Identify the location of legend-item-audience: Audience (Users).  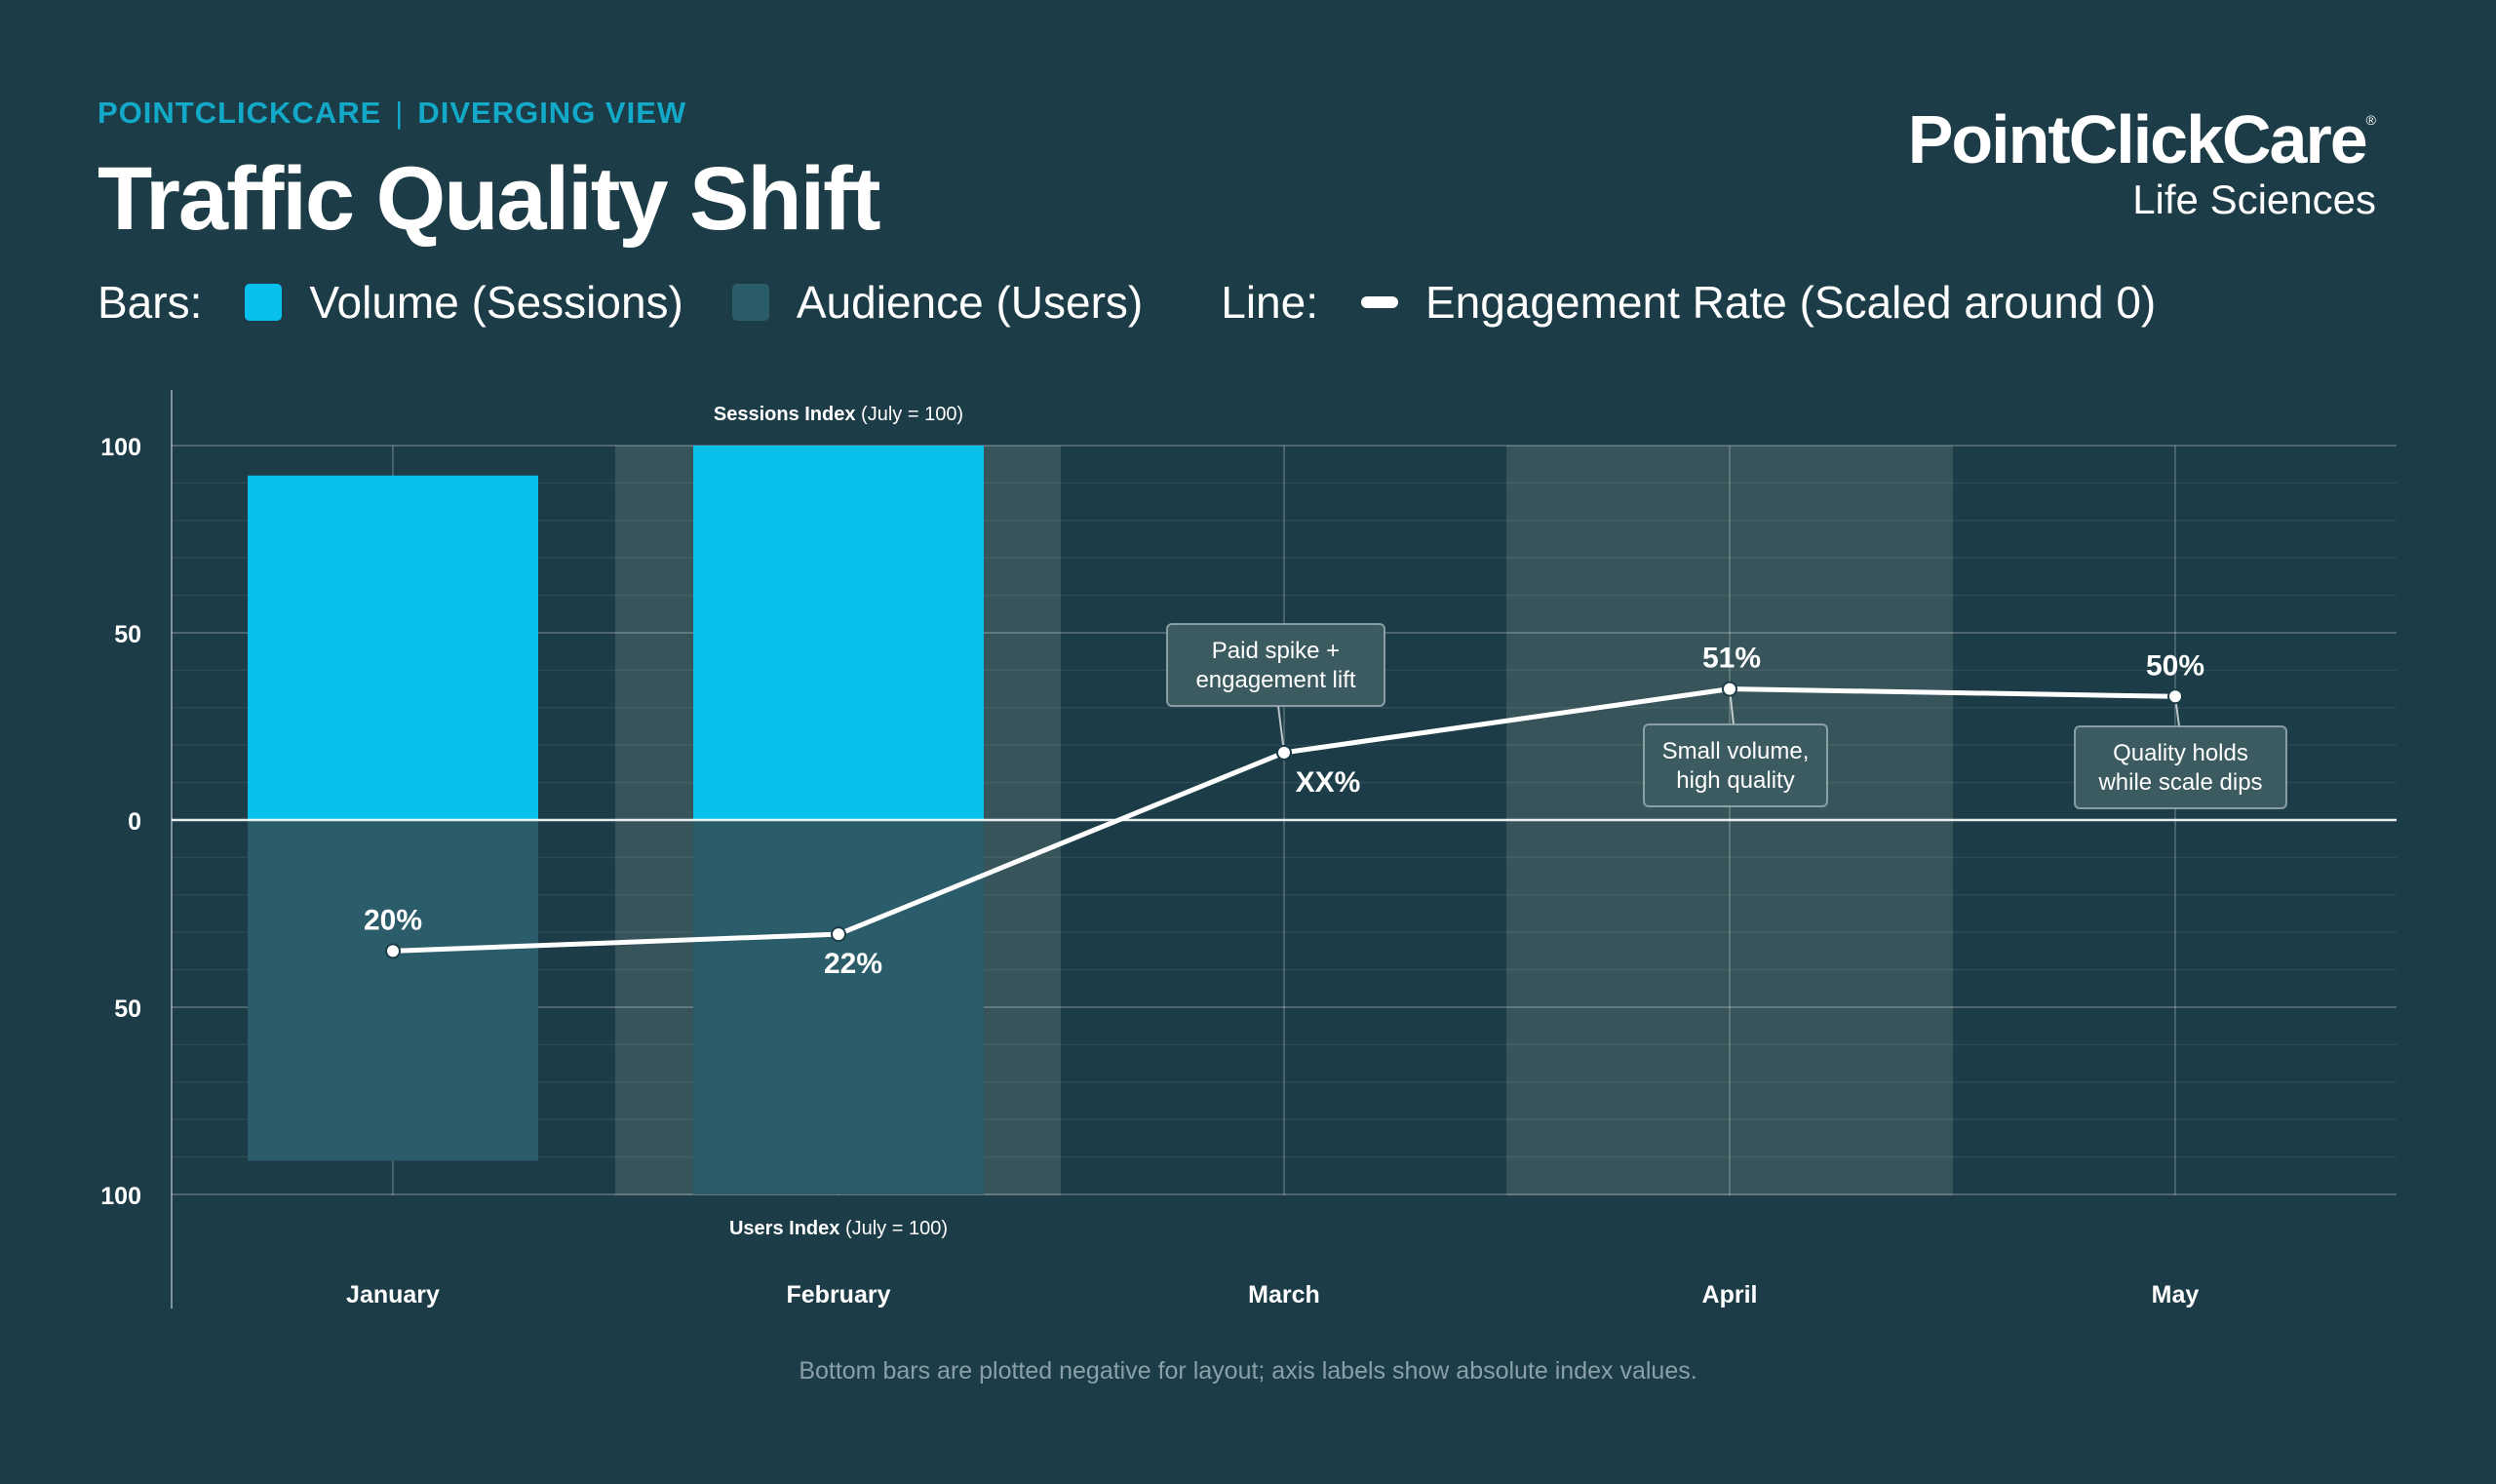
(937, 302).